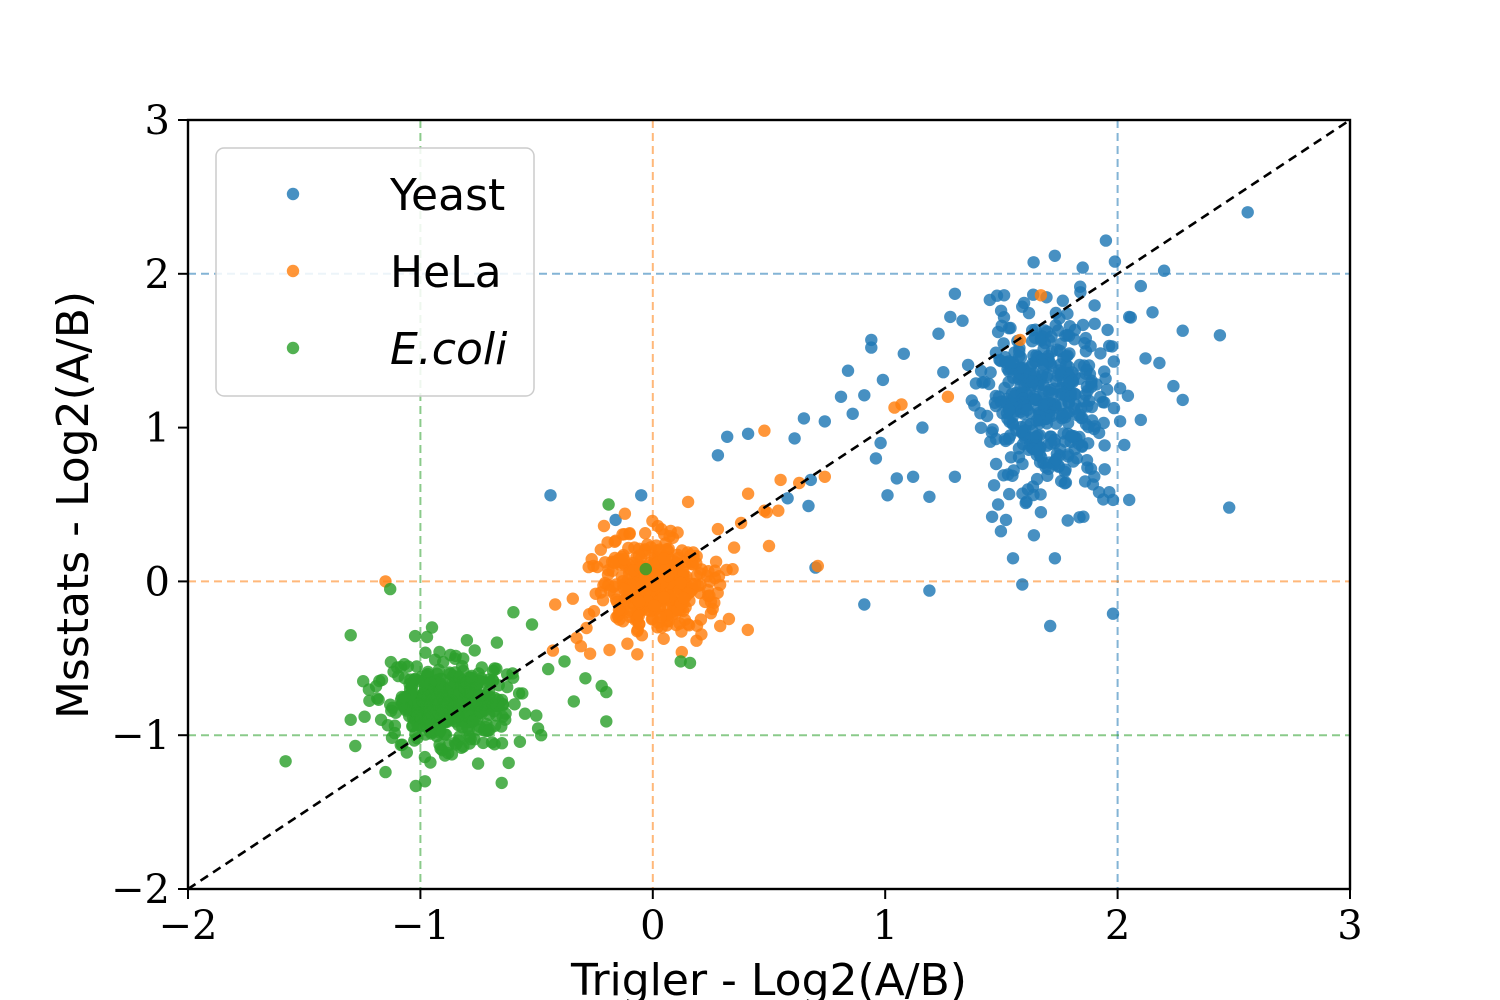 Image resolution: width=1500 pixels, height=1000 pixels. Describe the element at coordinates (140, 736) in the screenshot. I see `y-tick-label: −1` at that location.